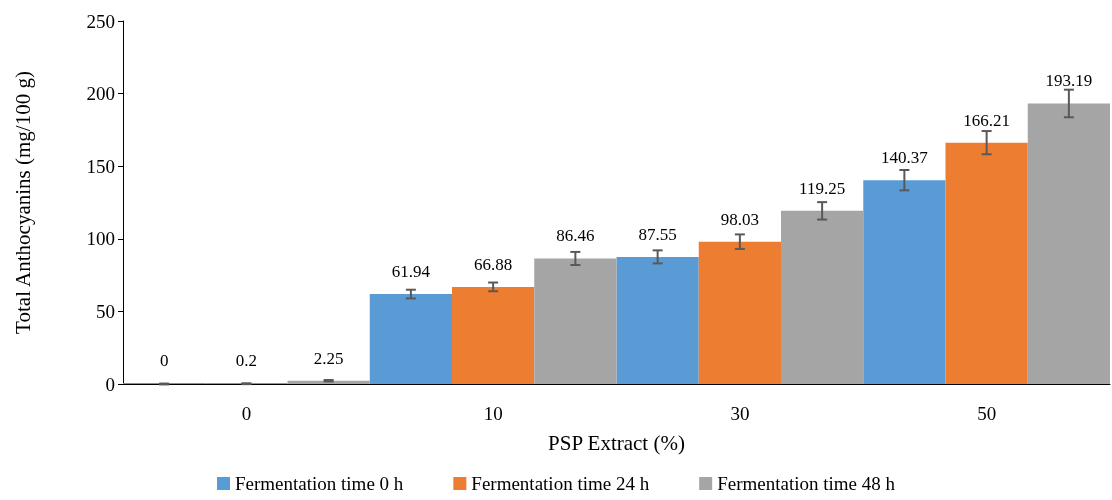  What do you see at coordinates (905, 158) in the screenshot?
I see `data-label: 140.37` at bounding box center [905, 158].